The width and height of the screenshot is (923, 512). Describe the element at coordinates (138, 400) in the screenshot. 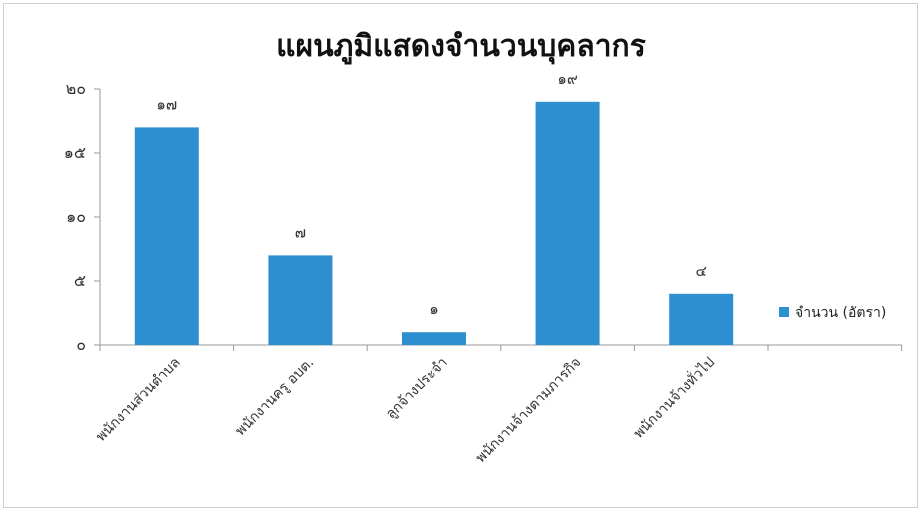

I see `category-label: พนักงานส่วนตำบล` at that location.